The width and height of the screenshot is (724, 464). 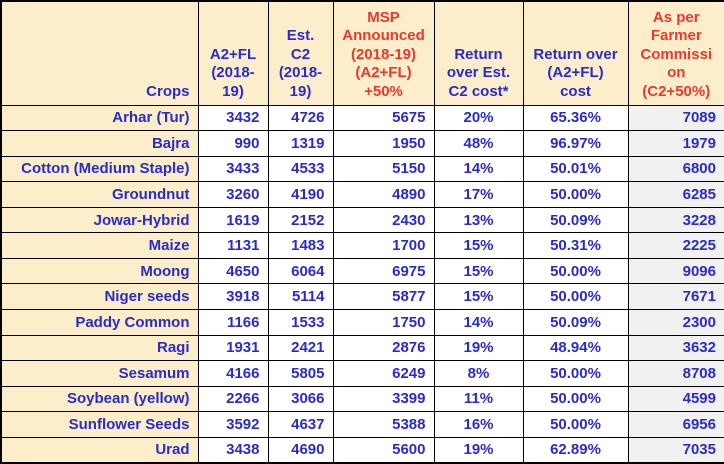 What do you see at coordinates (300, 399) in the screenshot?
I see `est-c2-value: 3066` at bounding box center [300, 399].